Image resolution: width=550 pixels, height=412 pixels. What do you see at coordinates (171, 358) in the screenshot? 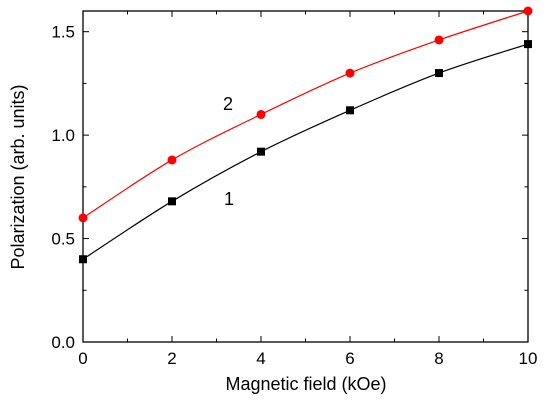
I see `x-tick-label: 2` at bounding box center [171, 358].